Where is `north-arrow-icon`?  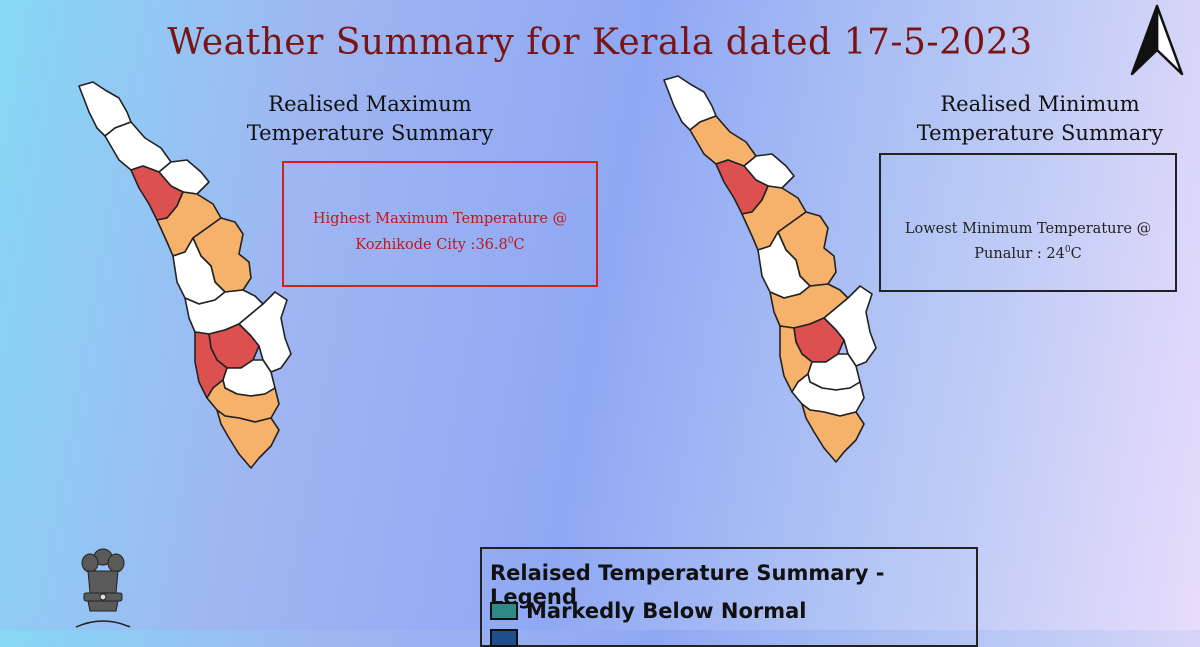 north-arrow-icon is located at coordinates (1157, 40).